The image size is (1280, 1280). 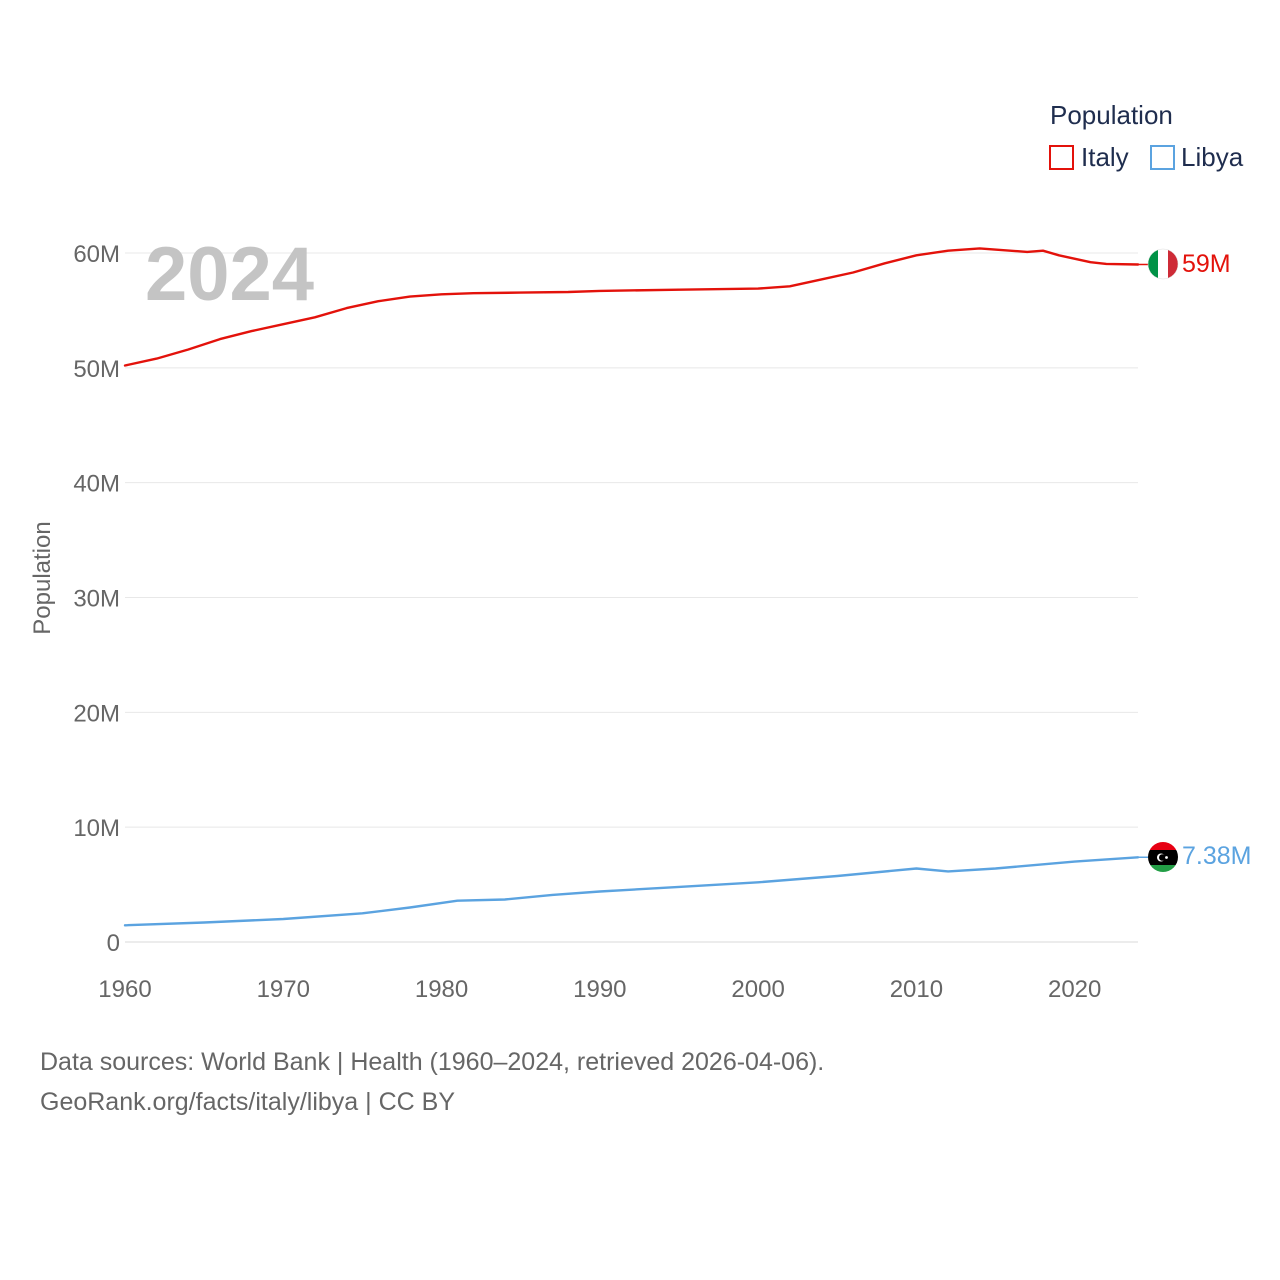 I want to click on y-tick-label: 50M, so click(x=96, y=369).